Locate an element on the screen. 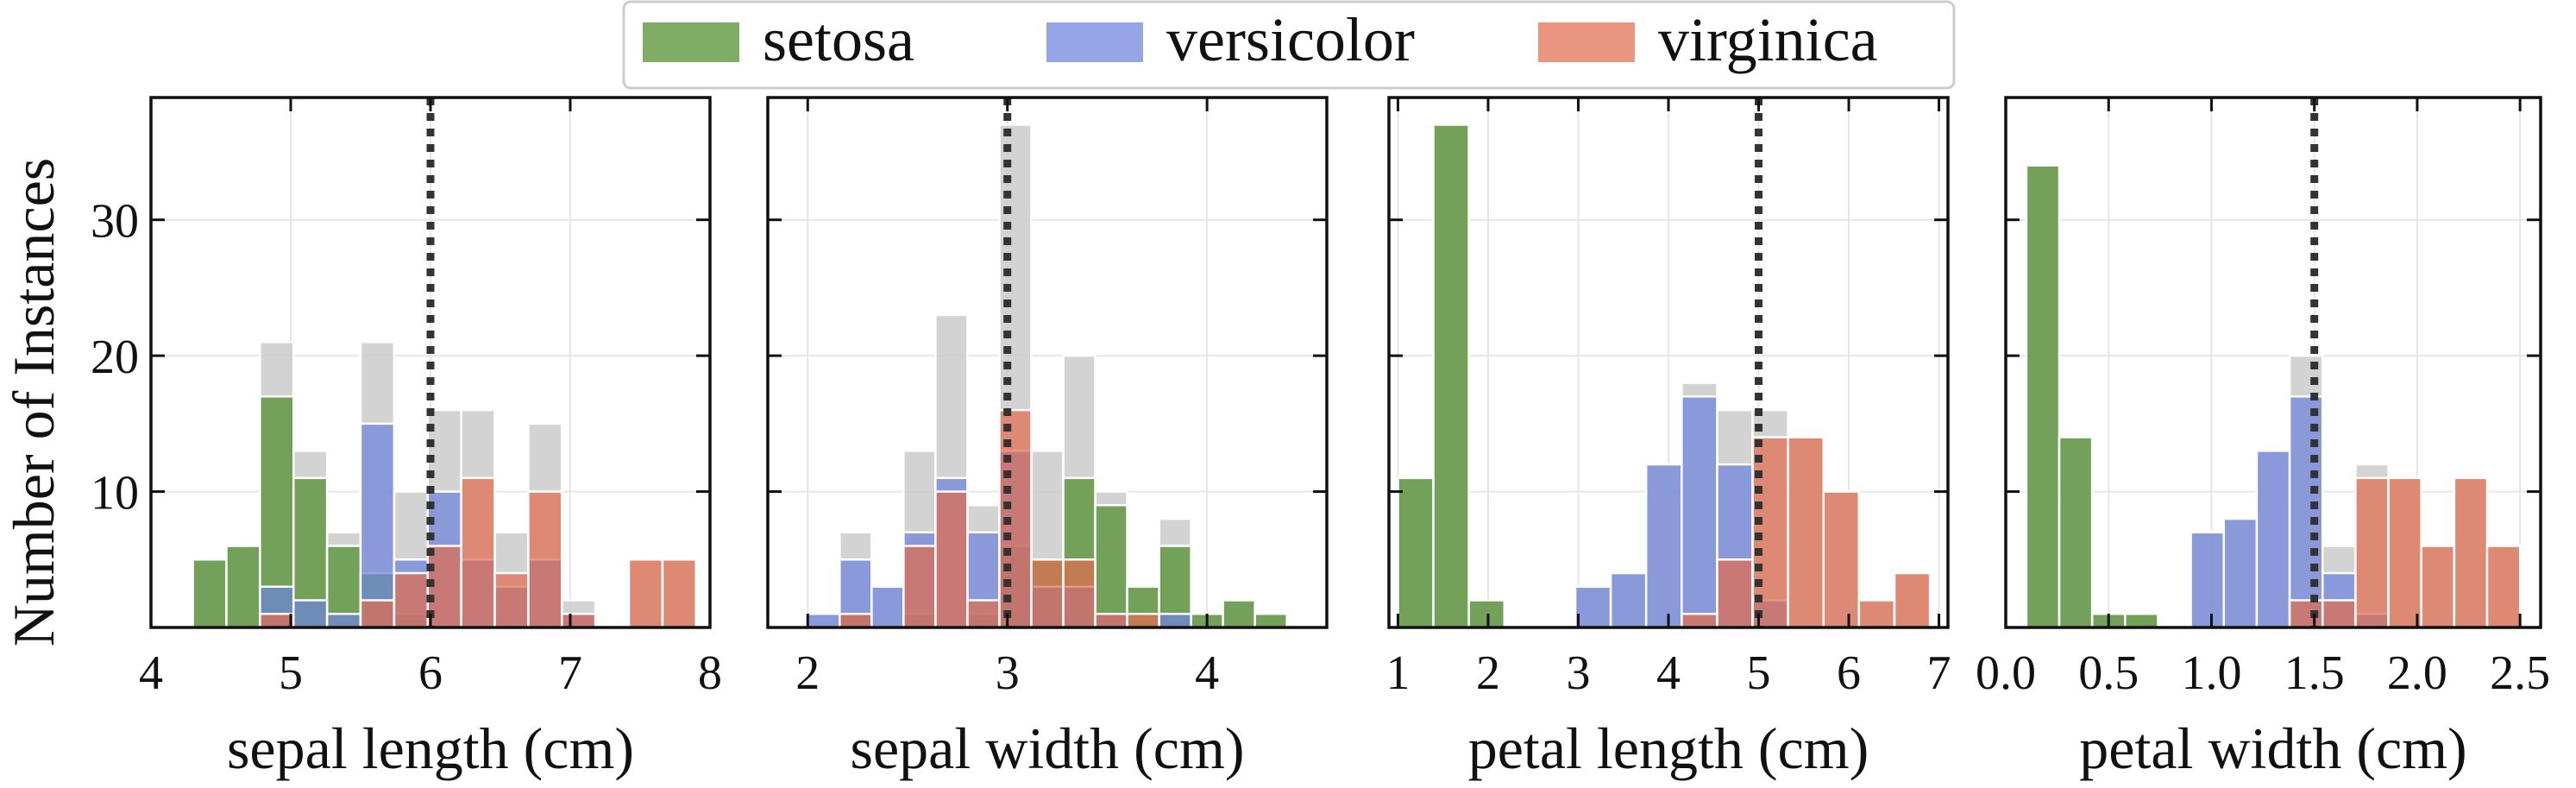 The height and width of the screenshot is (788, 2576). x-tick-label: 0.5 is located at coordinates (2108, 673).